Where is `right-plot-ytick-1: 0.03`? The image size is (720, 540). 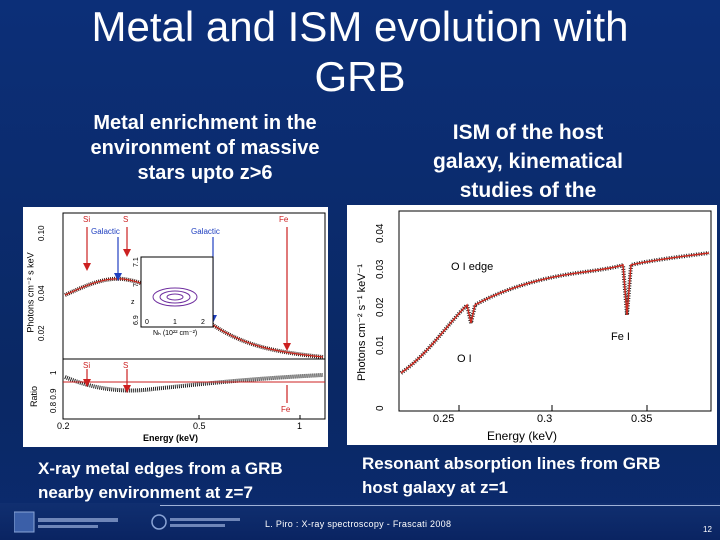 right-plot-ytick-1: 0.03 is located at coordinates (380, 269).